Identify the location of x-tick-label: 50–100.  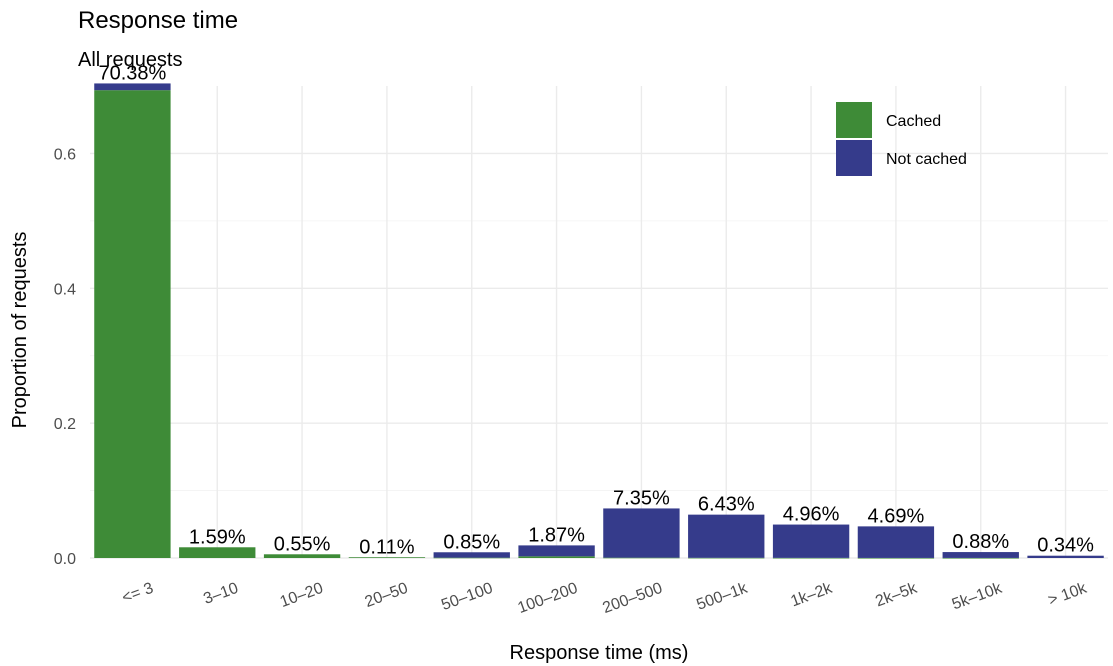
(467, 597).